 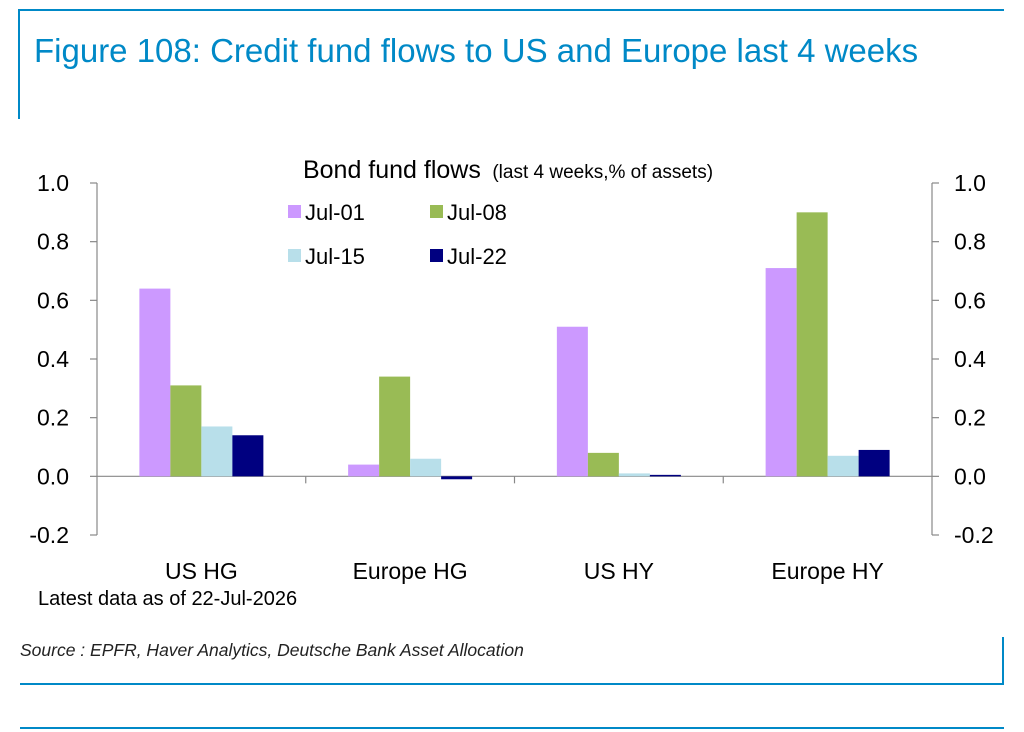 What do you see at coordinates (970, 418) in the screenshot?
I see `y2-tick-label: 0.2` at bounding box center [970, 418].